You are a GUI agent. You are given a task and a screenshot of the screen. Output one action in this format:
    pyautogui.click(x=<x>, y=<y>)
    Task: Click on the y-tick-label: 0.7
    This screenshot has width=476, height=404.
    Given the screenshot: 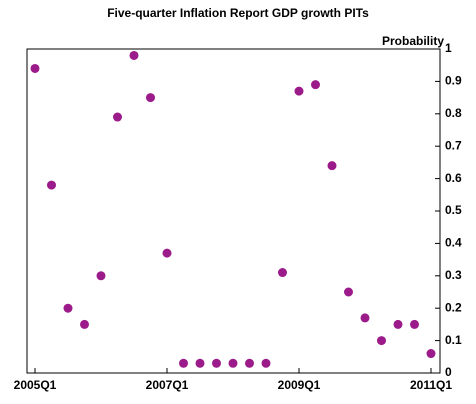 What is the action you would take?
    pyautogui.click(x=453, y=145)
    